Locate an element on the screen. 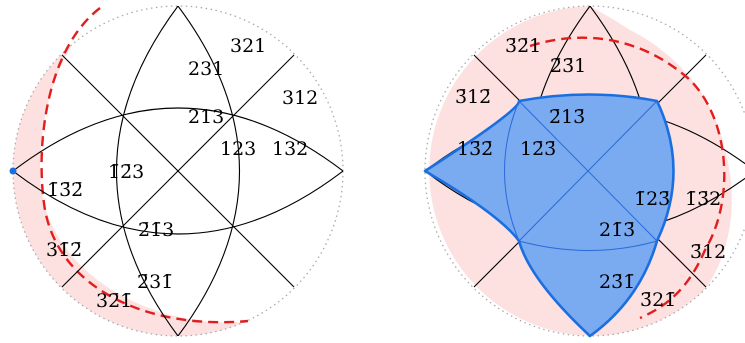 Image resolution: width=745 pixels, height=343 pixels. label-321: 321 is located at coordinates (248, 46).